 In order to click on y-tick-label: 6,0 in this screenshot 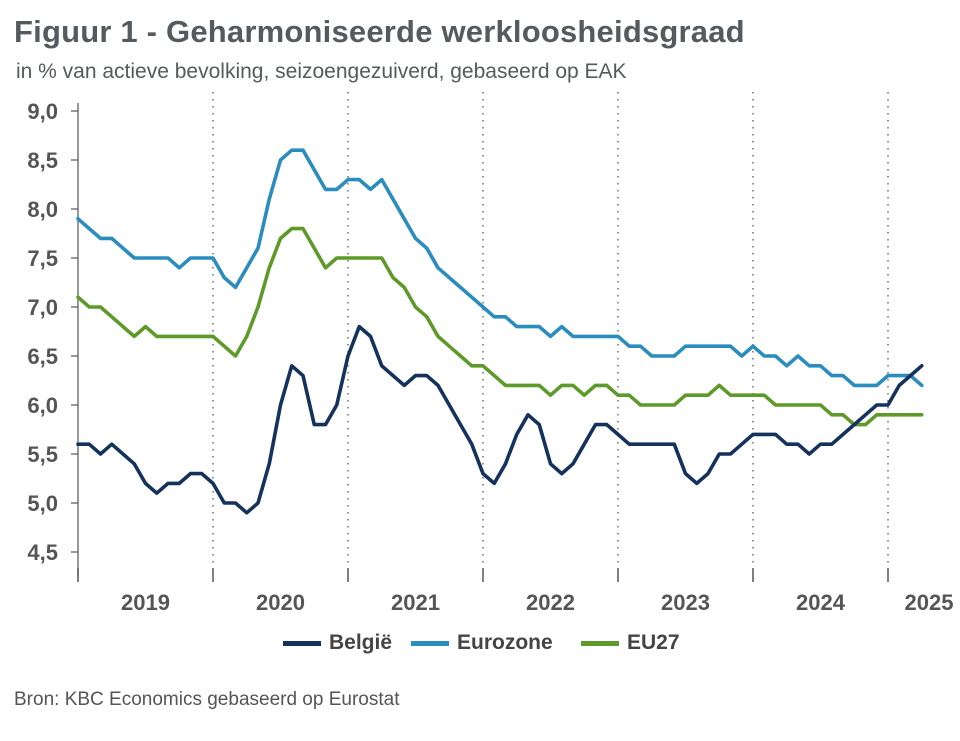, I will do `click(42, 405)`.